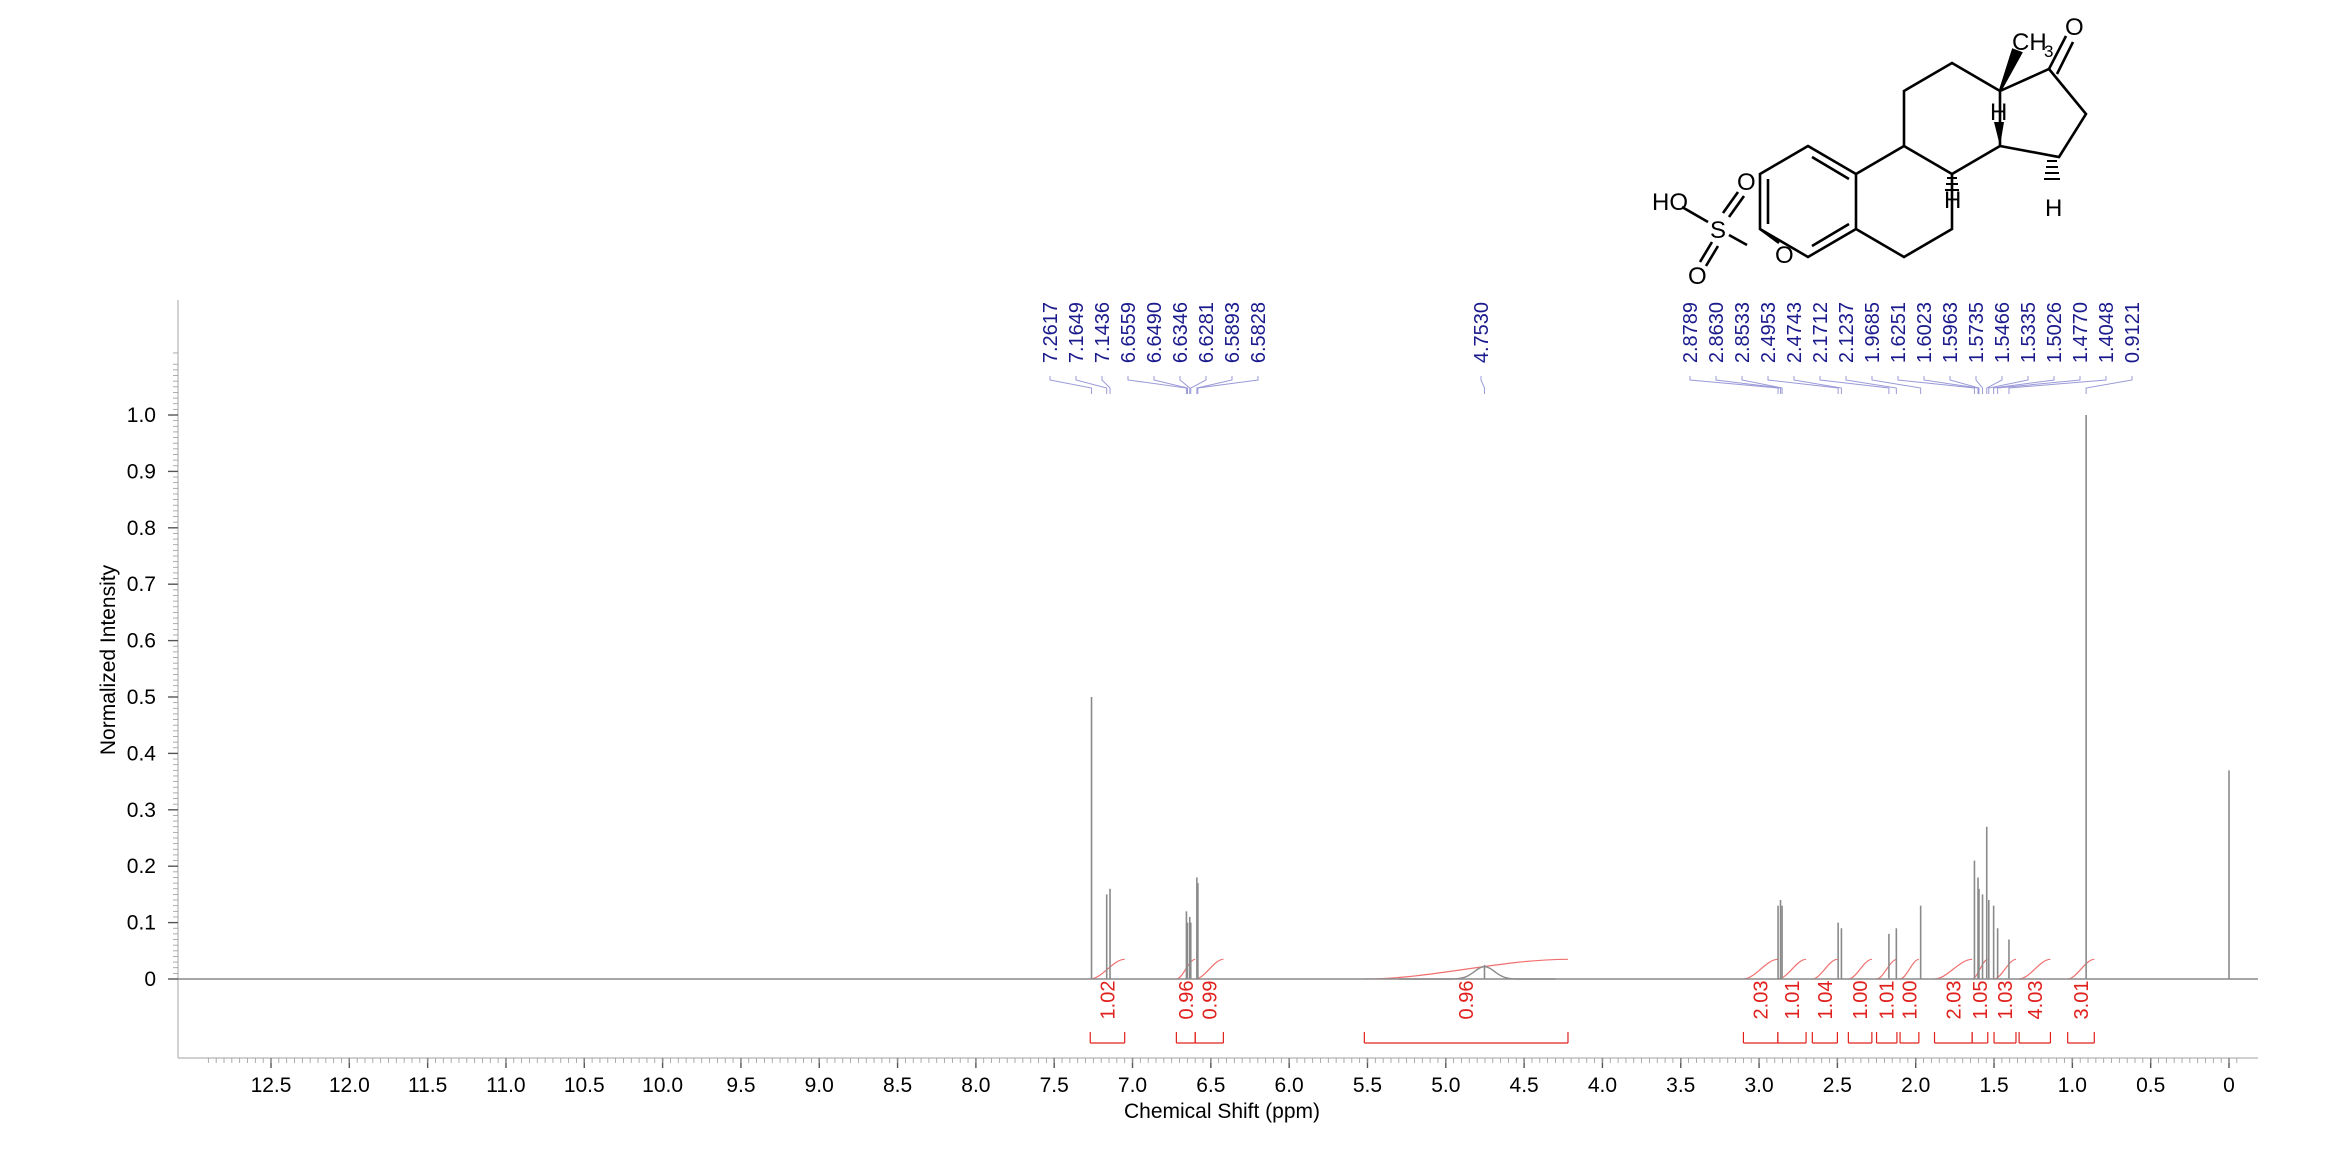 This screenshot has width=2336, height=1164. Describe the element at coordinates (1981, 1000) in the screenshot. I see `integral-value: 1.05` at that location.